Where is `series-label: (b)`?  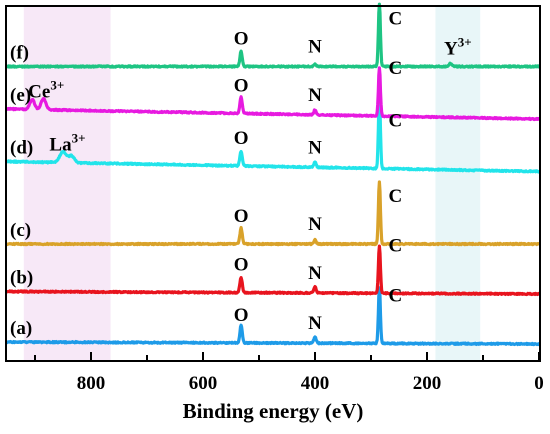 series-label: (b) is located at coordinates (21, 278).